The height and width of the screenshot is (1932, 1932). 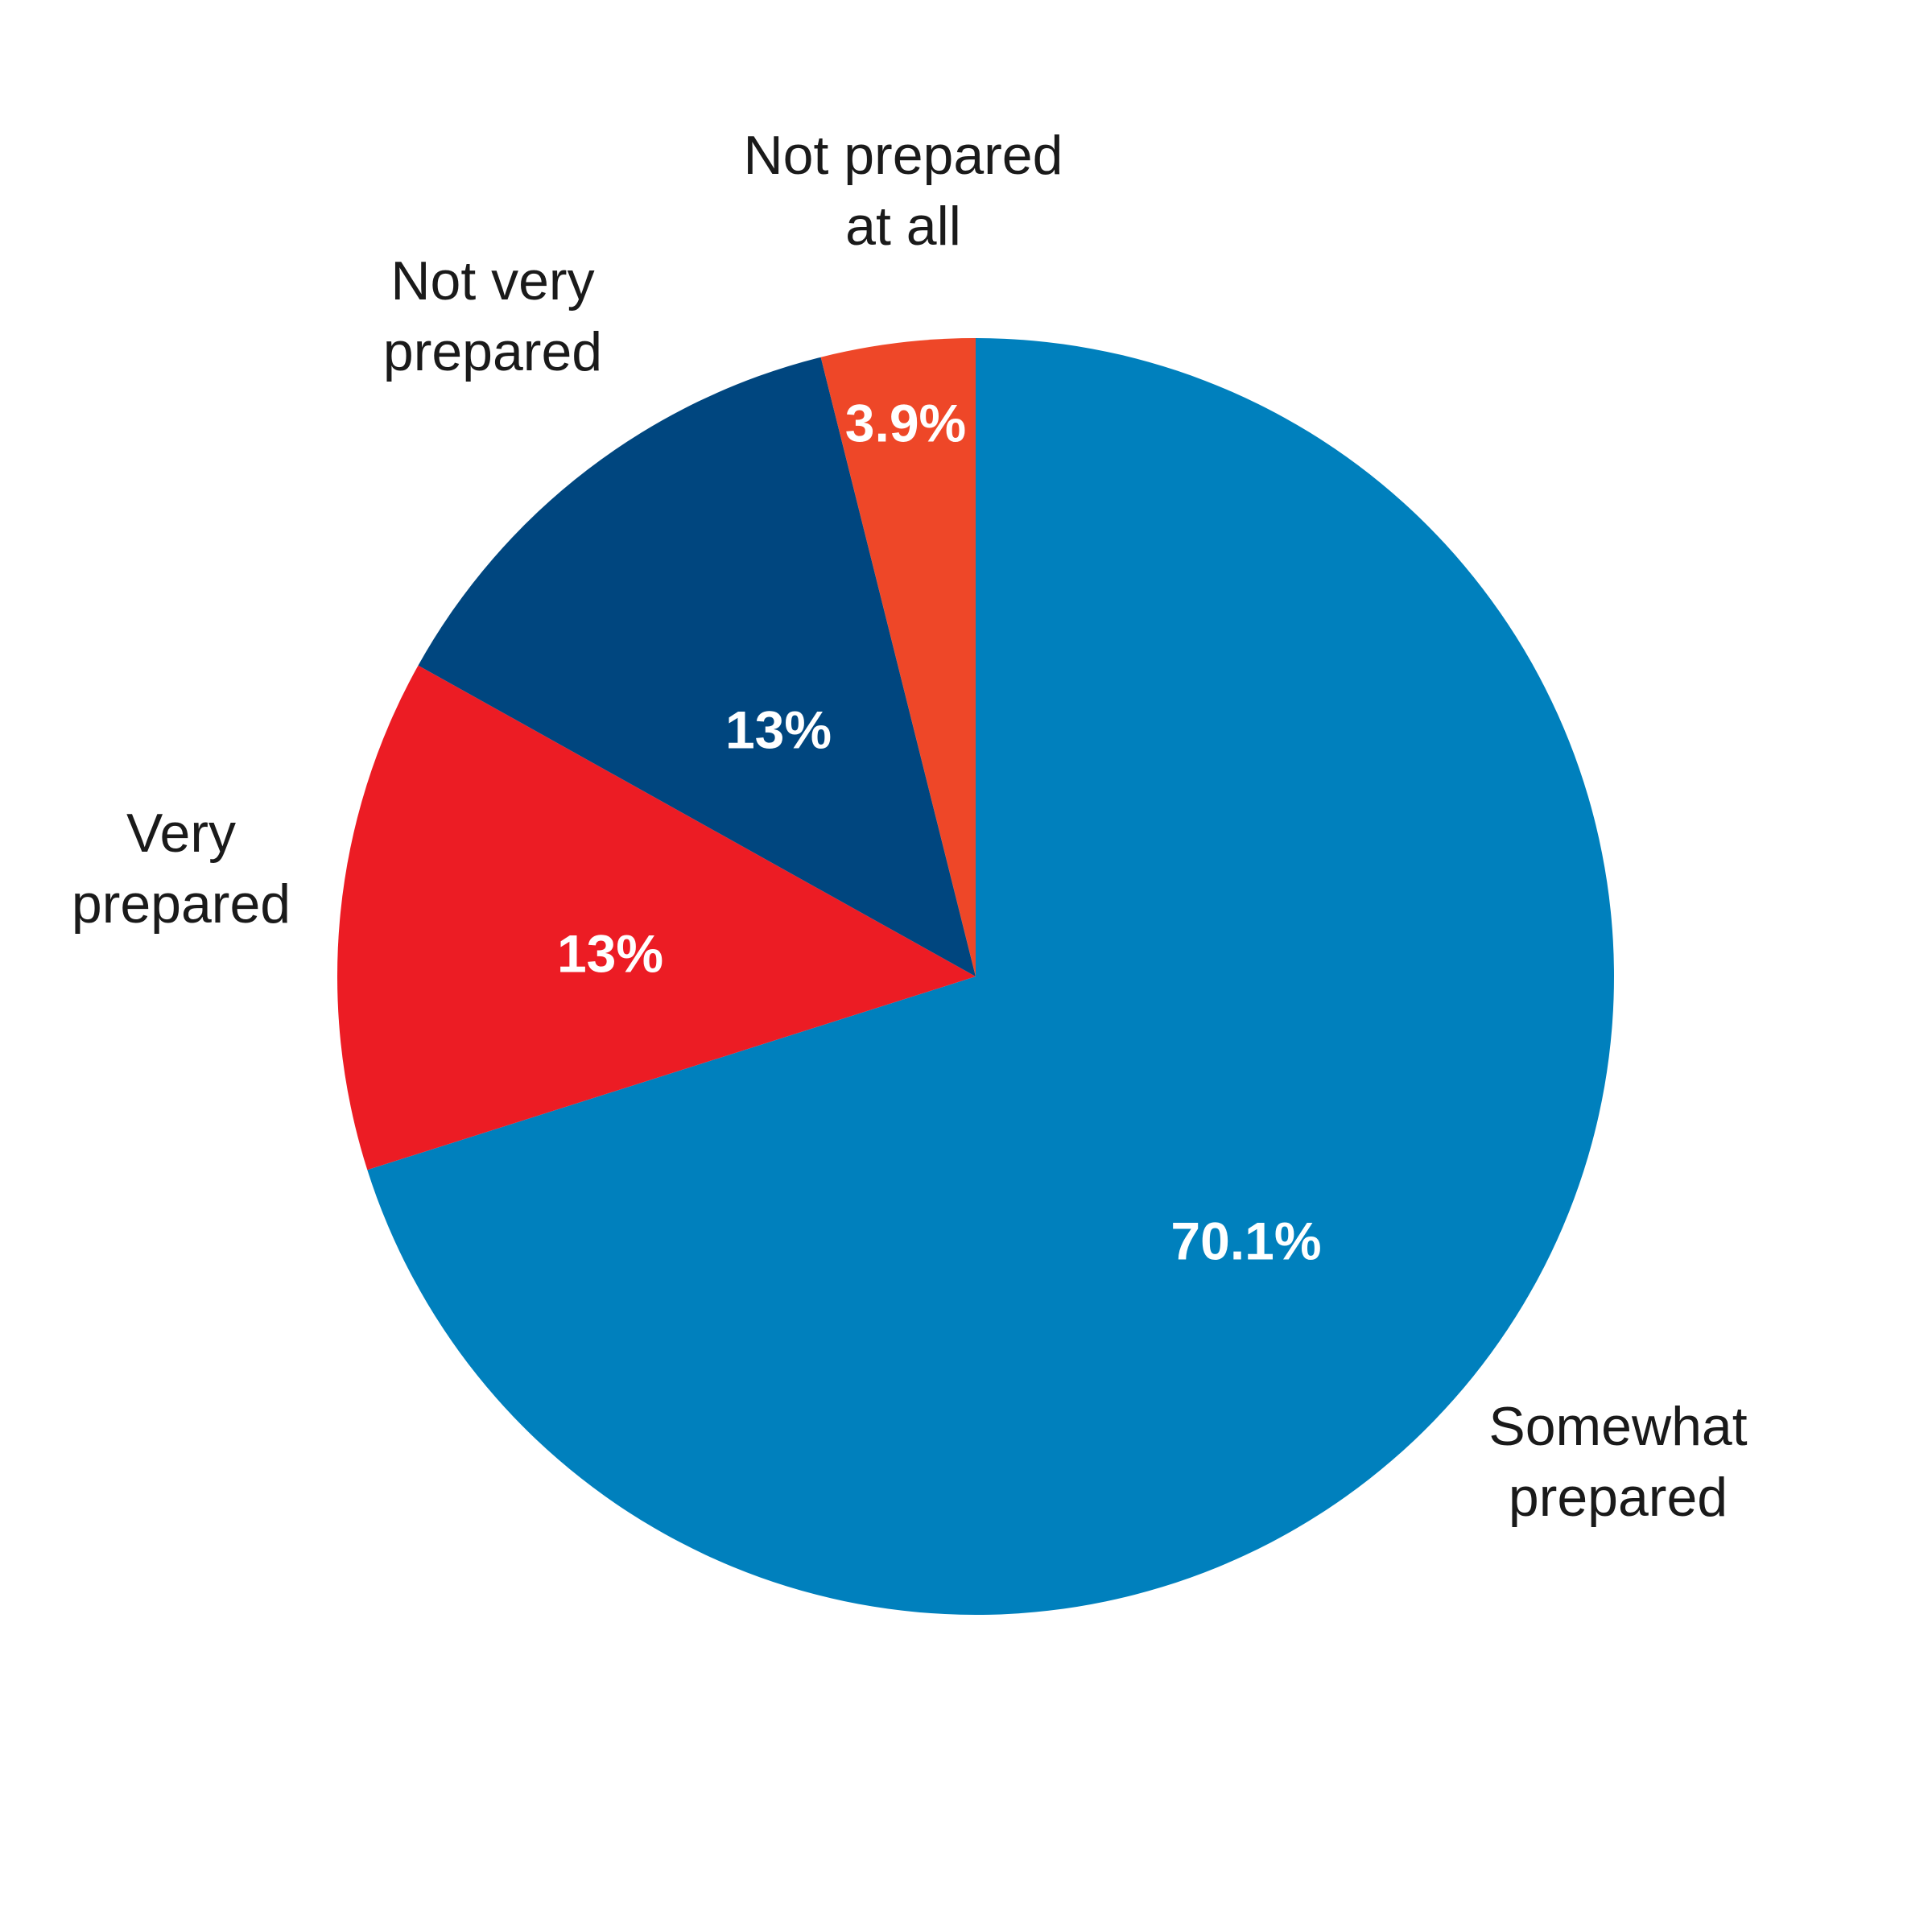 What do you see at coordinates (905, 422) in the screenshot?
I see `slice-value-label: 3.9%` at bounding box center [905, 422].